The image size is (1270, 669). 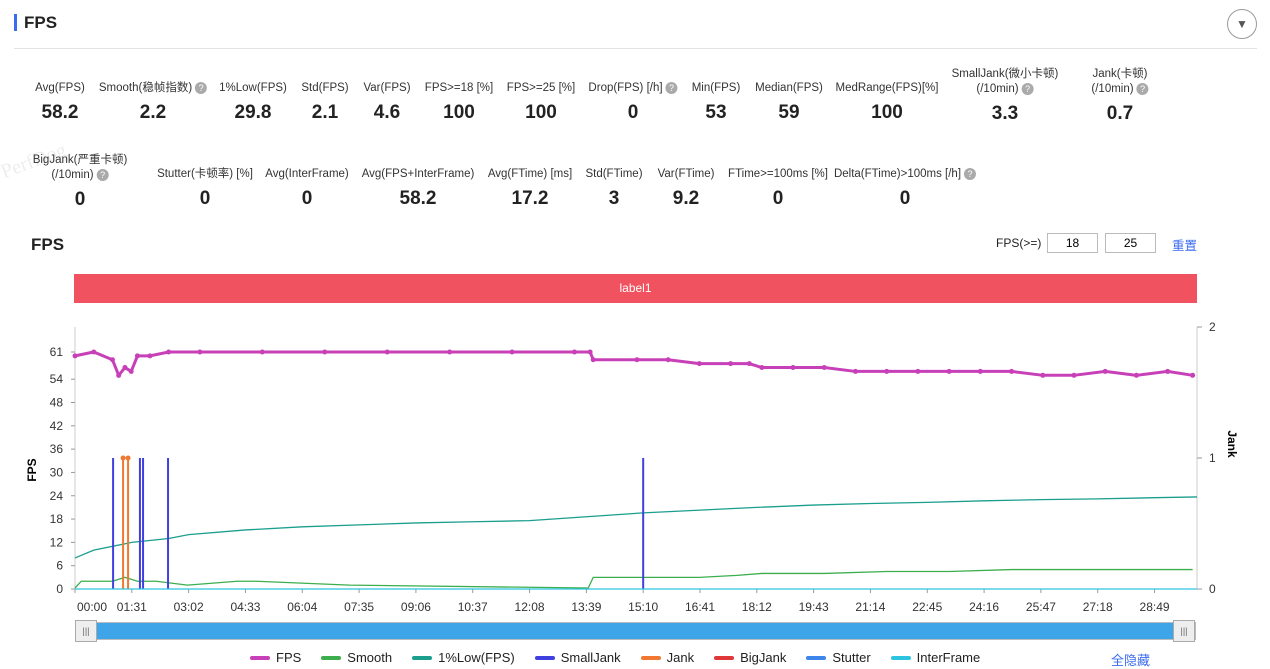 What do you see at coordinates (356, 657) in the screenshot?
I see `legend-item-smooth: Smooth` at bounding box center [356, 657].